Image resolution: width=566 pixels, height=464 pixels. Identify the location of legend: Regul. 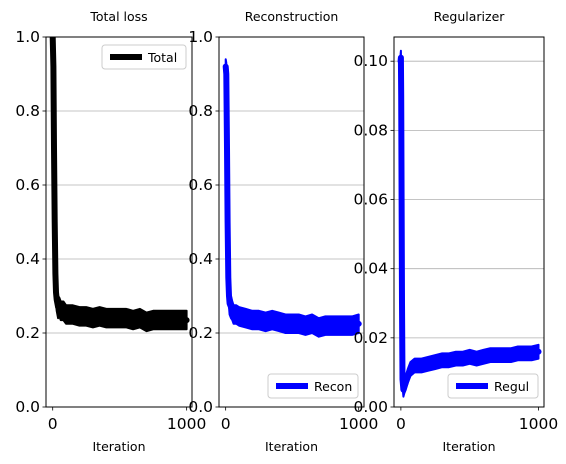
(493, 386).